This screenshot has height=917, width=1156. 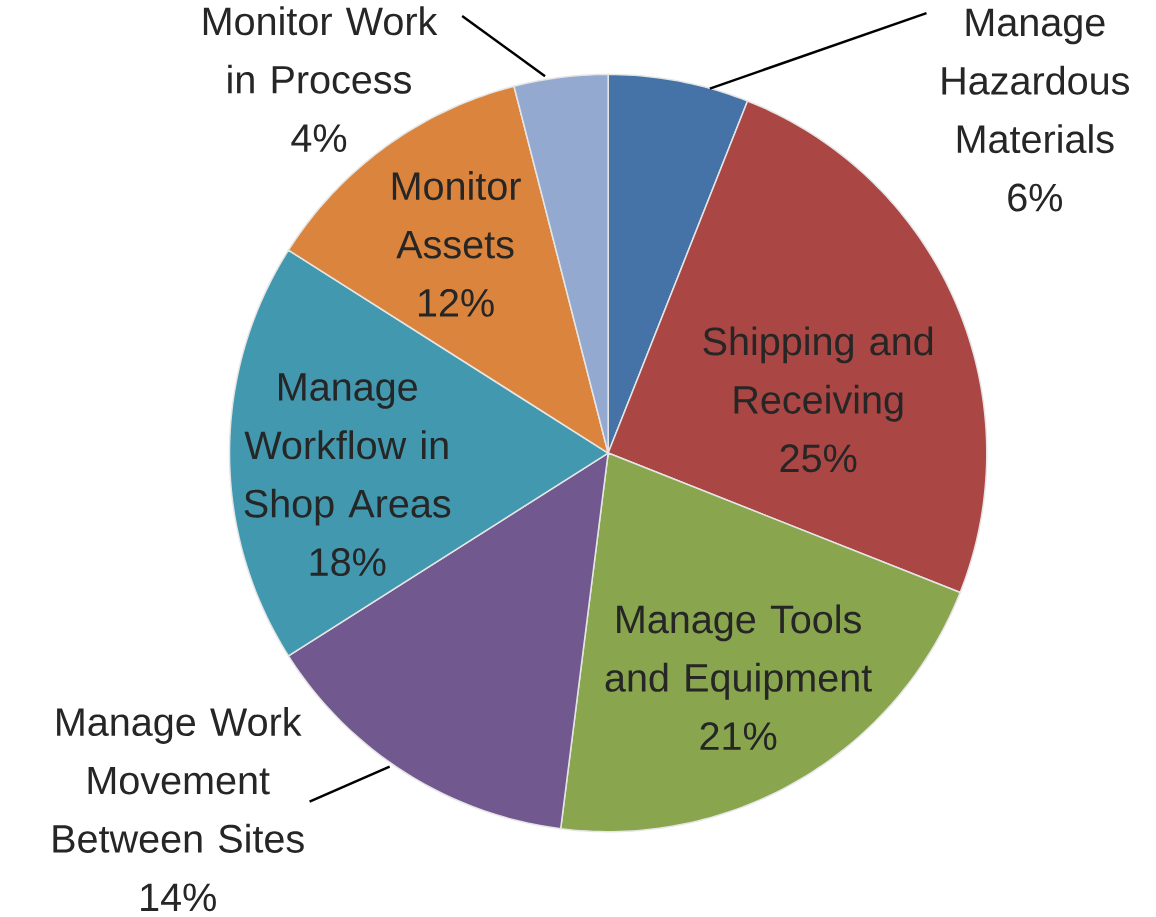 I want to click on data-label: 12%, so click(x=456, y=302).